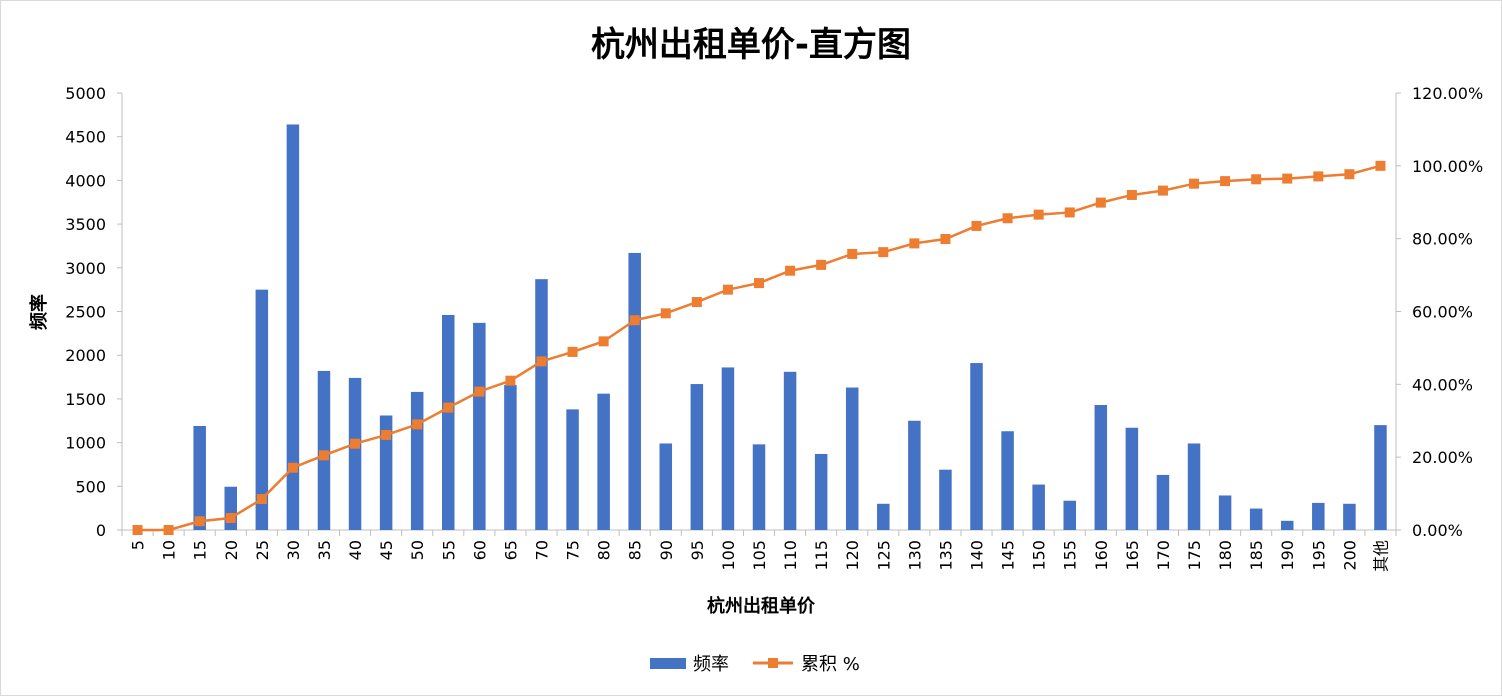 Image resolution: width=1502 pixels, height=696 pixels. What do you see at coordinates (790, 555) in the screenshot?
I see `x-axis-tick-label: 110` at bounding box center [790, 555].